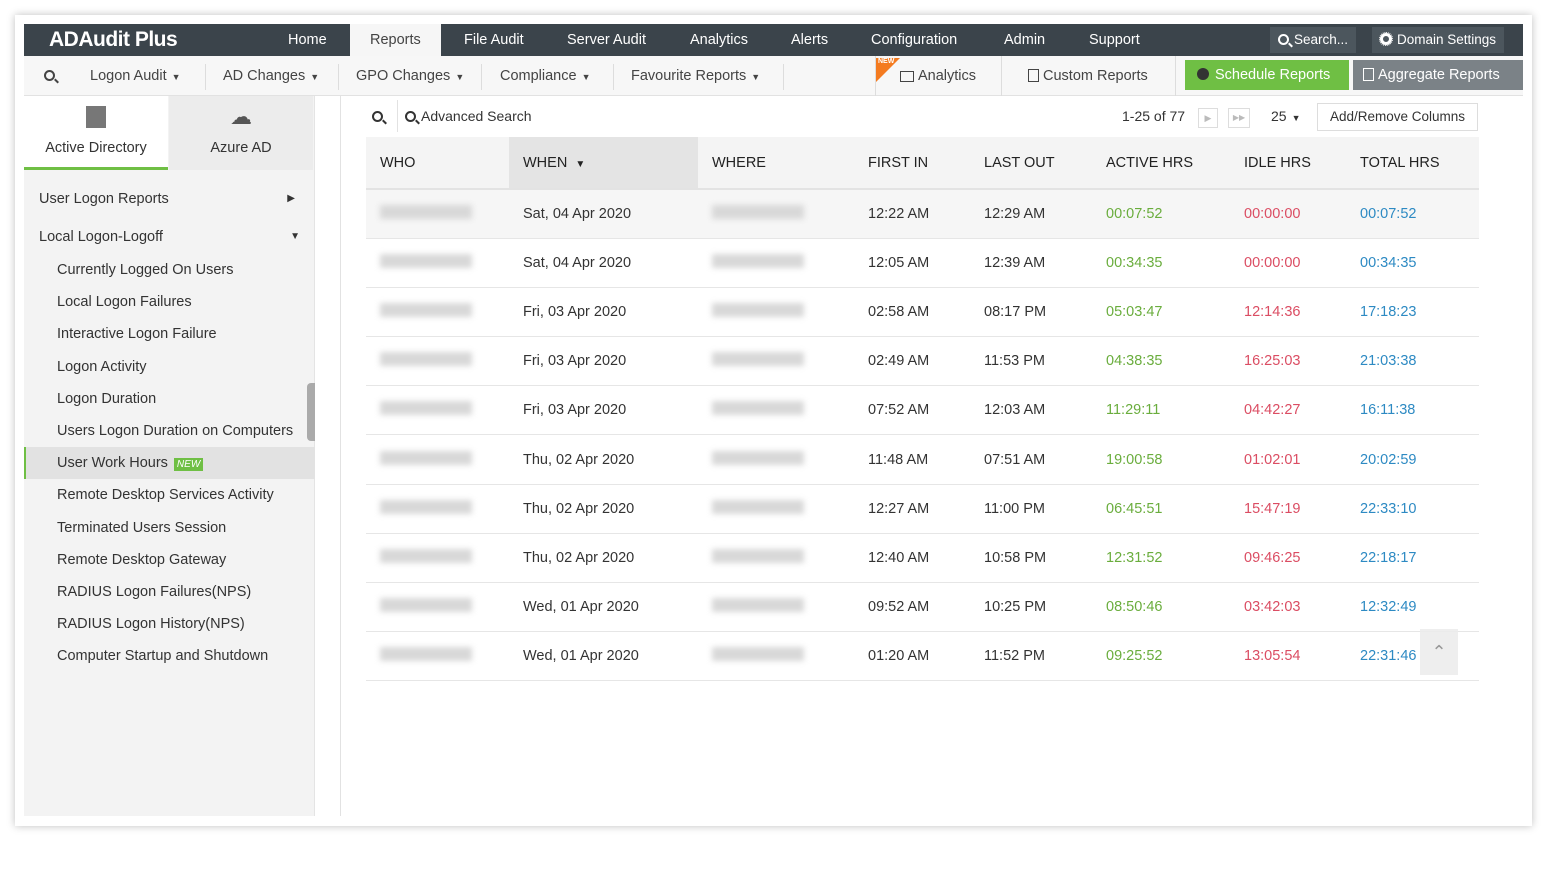 The height and width of the screenshot is (872, 1548). What do you see at coordinates (1031, 410) in the screenshot?
I see `cell-last-out: 12:03 AM` at bounding box center [1031, 410].